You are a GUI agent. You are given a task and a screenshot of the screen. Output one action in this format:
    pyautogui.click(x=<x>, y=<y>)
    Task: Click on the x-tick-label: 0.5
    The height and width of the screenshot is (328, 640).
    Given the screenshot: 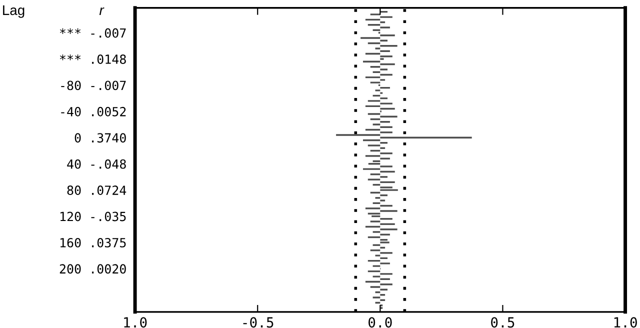 What is the action you would take?
    pyautogui.click(x=502, y=322)
    